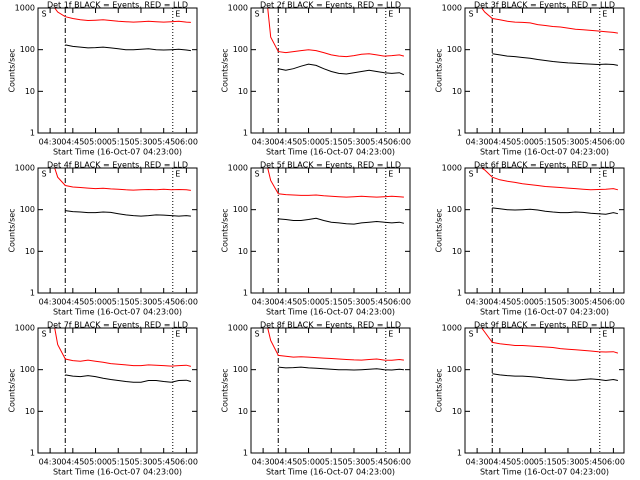  Describe the element at coordinates (330, 165) in the screenshot. I see `chart-title: Det 5f BLACK = Events, RED = LLD` at that location.